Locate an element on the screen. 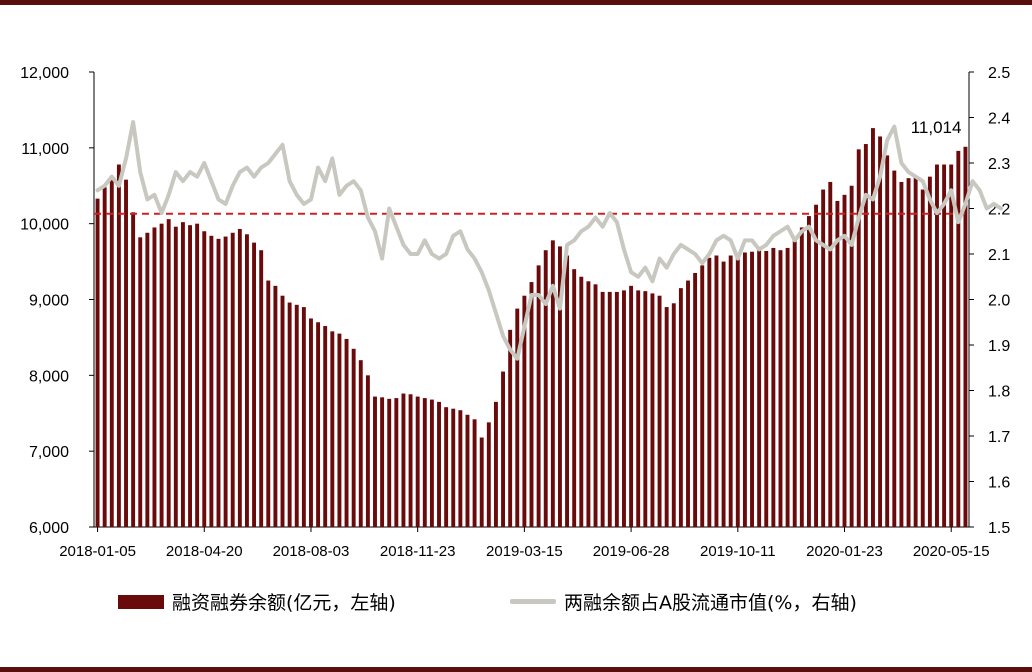 Image resolution: width=1032 pixels, height=672 pixels. right-y-axis: 1.51.61.71.81.92.02.12.22.32.42.5 is located at coordinates (989, 301).